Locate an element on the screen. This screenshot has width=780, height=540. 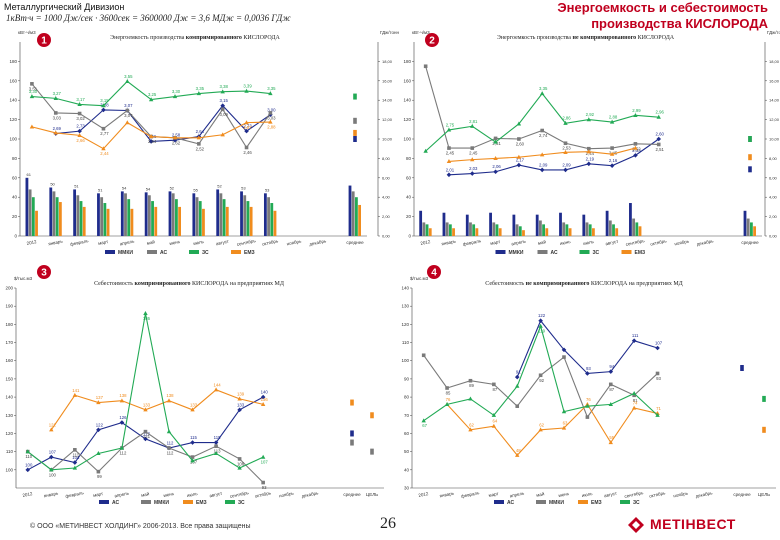
data-label: 2,69 is located at coordinates (57, 128).